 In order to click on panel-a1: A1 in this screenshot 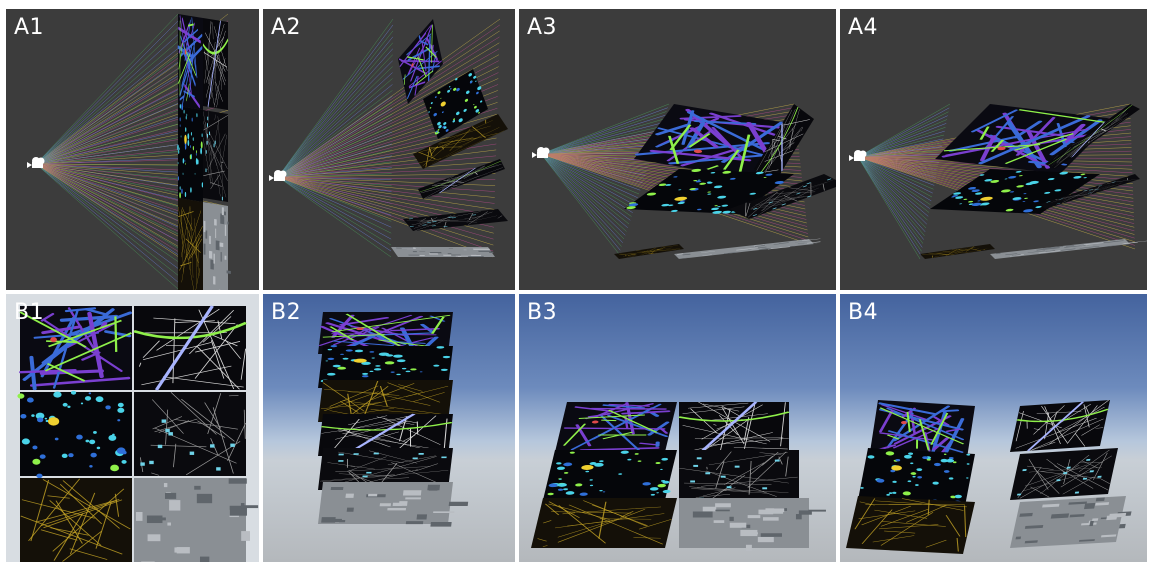, I will do `click(132, 149)`.